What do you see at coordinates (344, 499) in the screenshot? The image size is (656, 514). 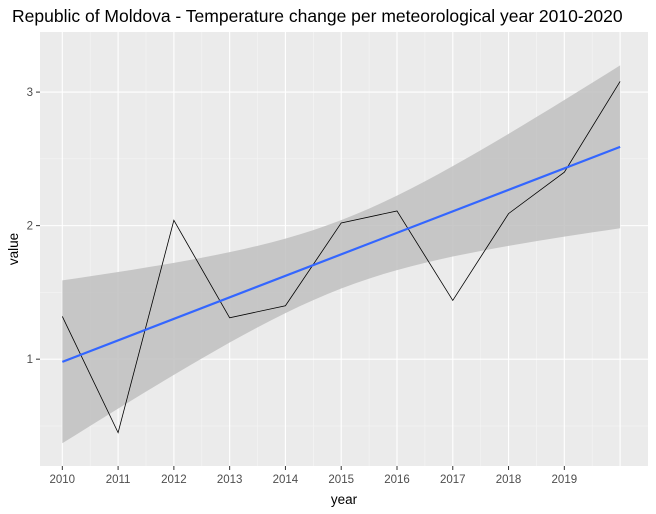 I see `x-axis-title: year` at bounding box center [344, 499].